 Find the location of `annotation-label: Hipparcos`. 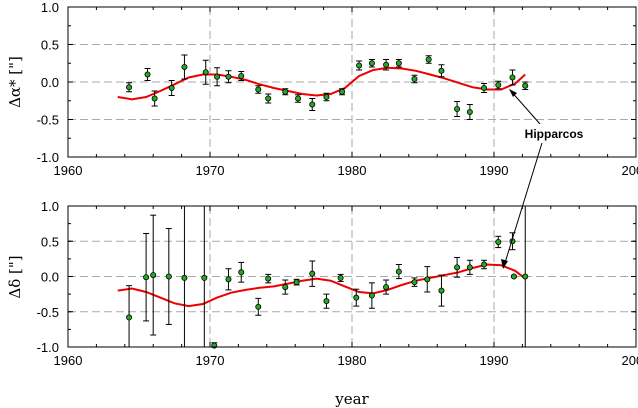

annotation-label: Hipparcos is located at coordinates (554, 134).